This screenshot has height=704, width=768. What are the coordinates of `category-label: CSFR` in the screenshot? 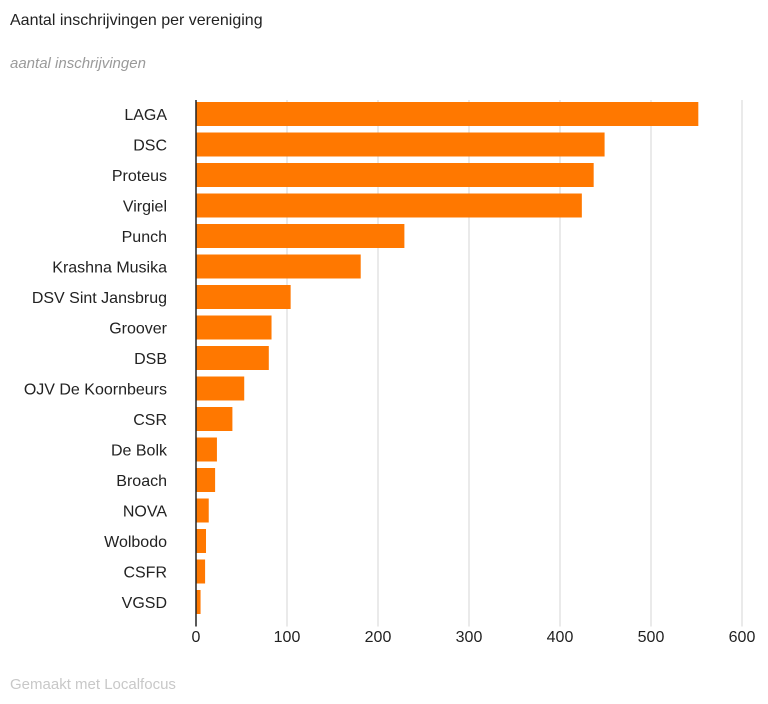 It's located at (145, 573).